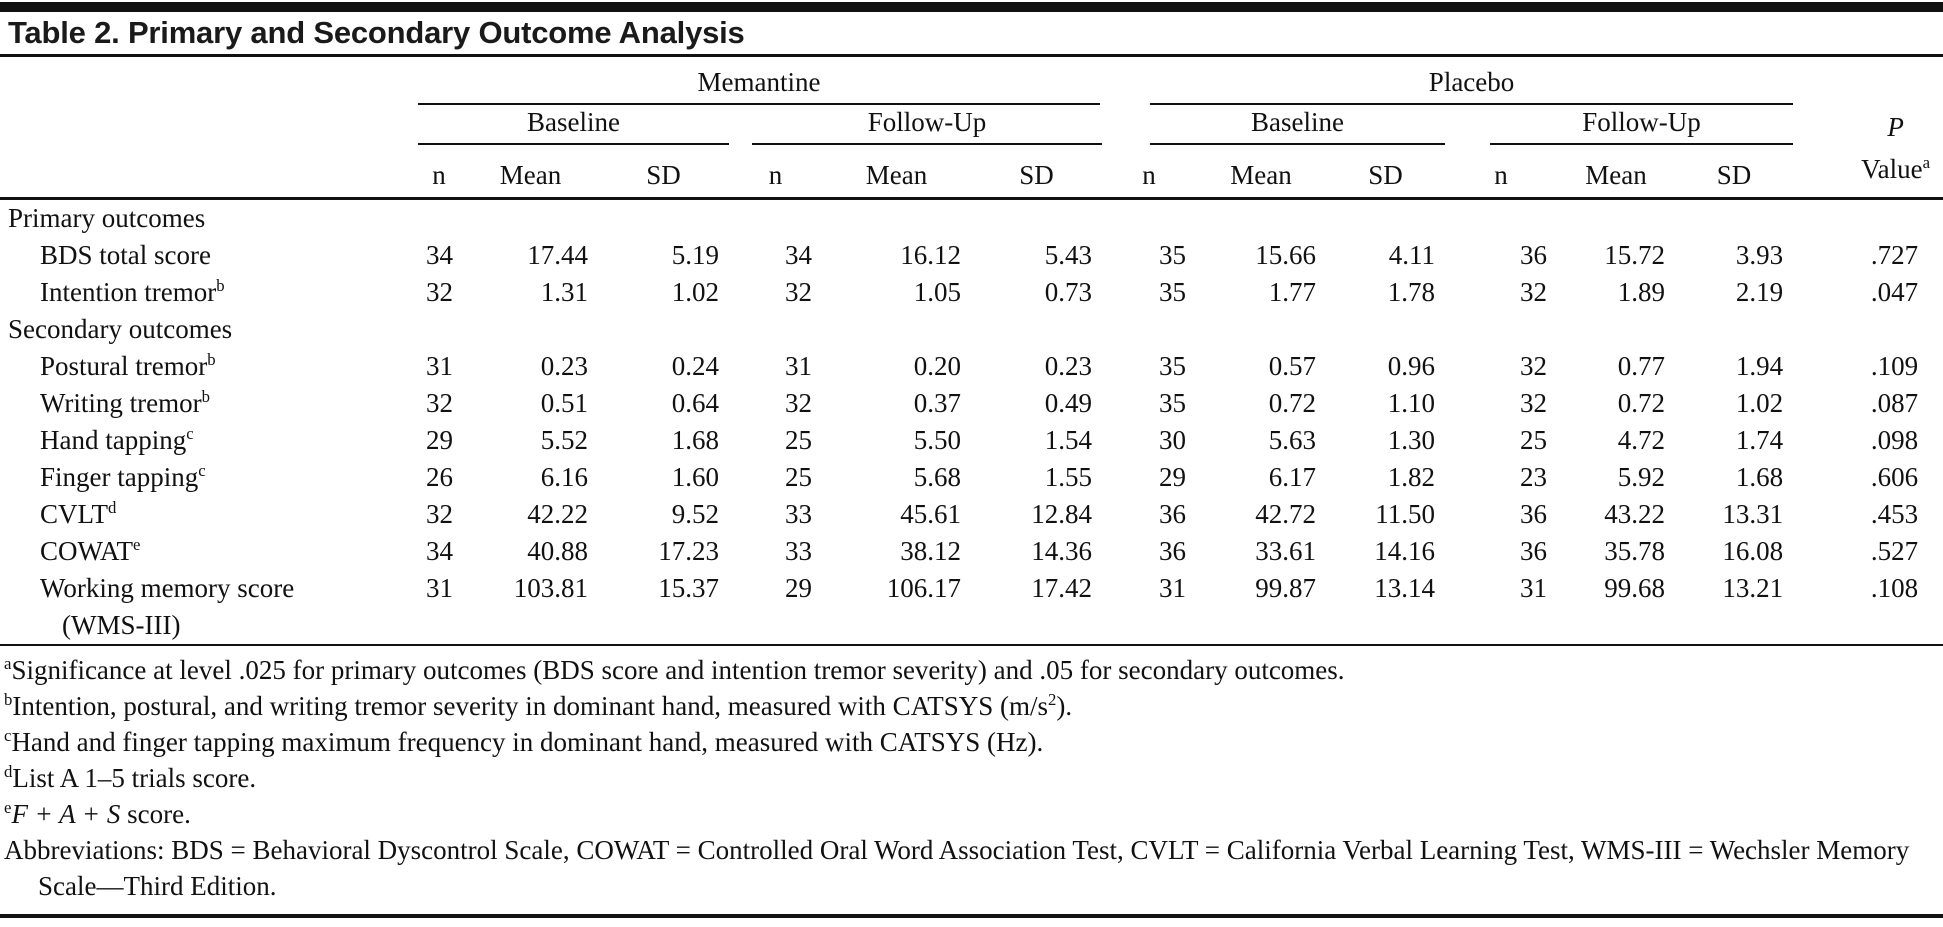  What do you see at coordinates (1292, 403) in the screenshot?
I see `value-cell: 0.72` at bounding box center [1292, 403].